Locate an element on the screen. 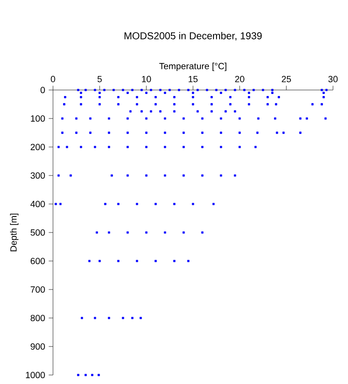 This screenshot has width=348, height=384. y-tick-label: 0 is located at coordinates (42, 90).